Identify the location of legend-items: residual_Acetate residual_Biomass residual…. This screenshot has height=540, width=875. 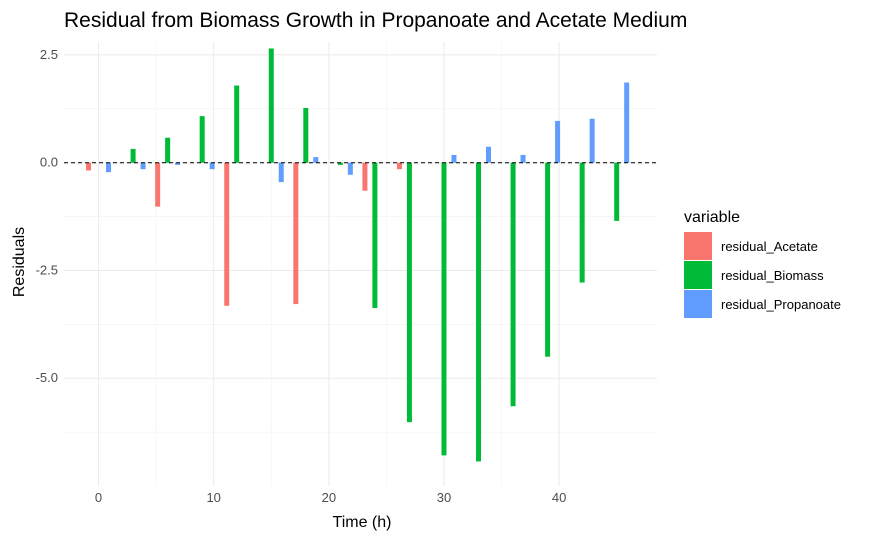
(762, 275).